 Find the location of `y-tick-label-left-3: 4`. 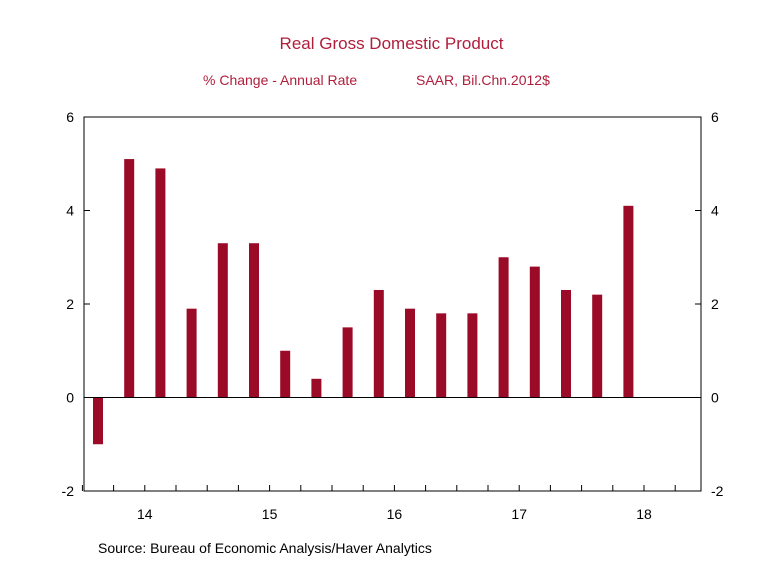

y-tick-label-left-3: 4 is located at coordinates (70, 211).